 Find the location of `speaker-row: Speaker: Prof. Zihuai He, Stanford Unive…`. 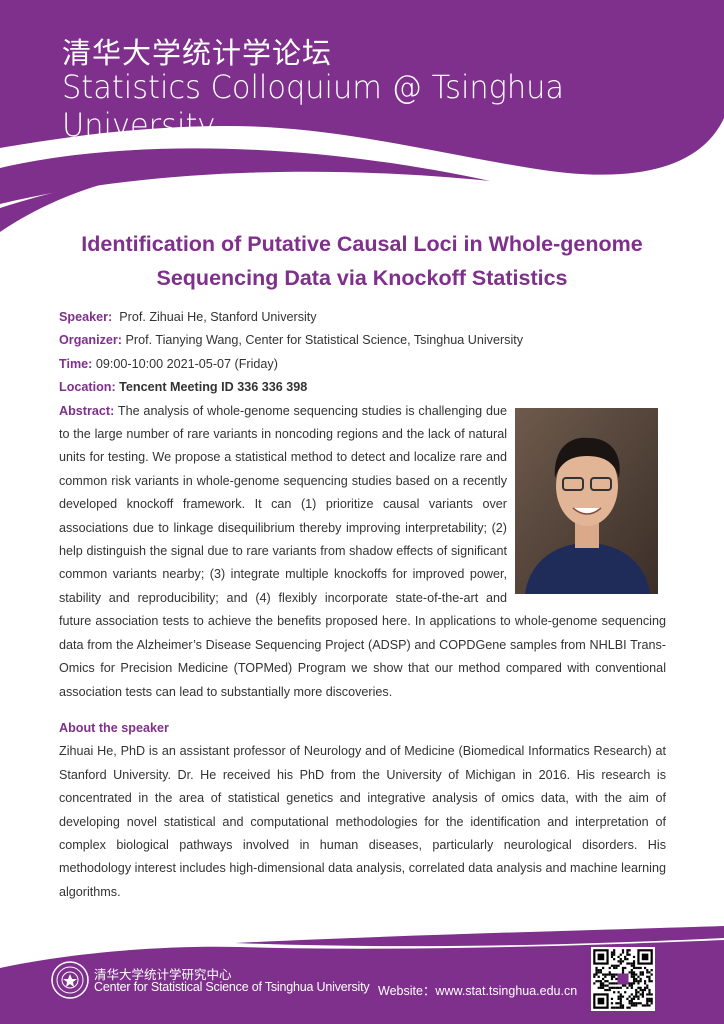

speaker-row: Speaker: Prof. Zihuai He, Stanford Unive… is located at coordinates (362, 317).